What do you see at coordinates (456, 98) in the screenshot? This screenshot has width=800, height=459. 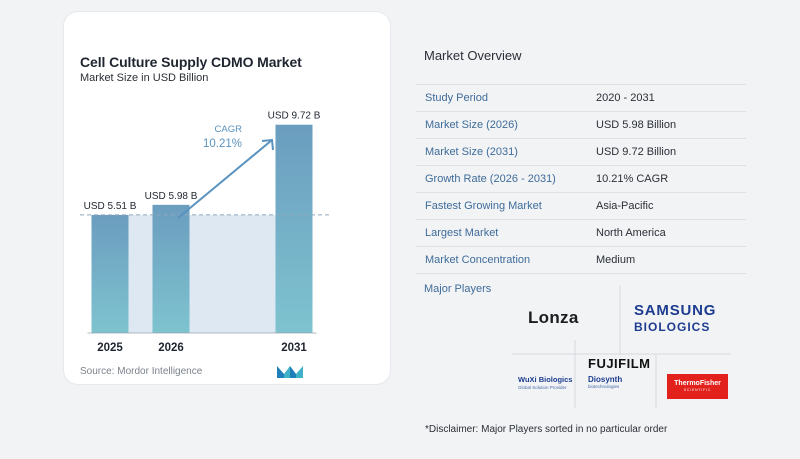 I see `overview-row-key: Study Period` at bounding box center [456, 98].